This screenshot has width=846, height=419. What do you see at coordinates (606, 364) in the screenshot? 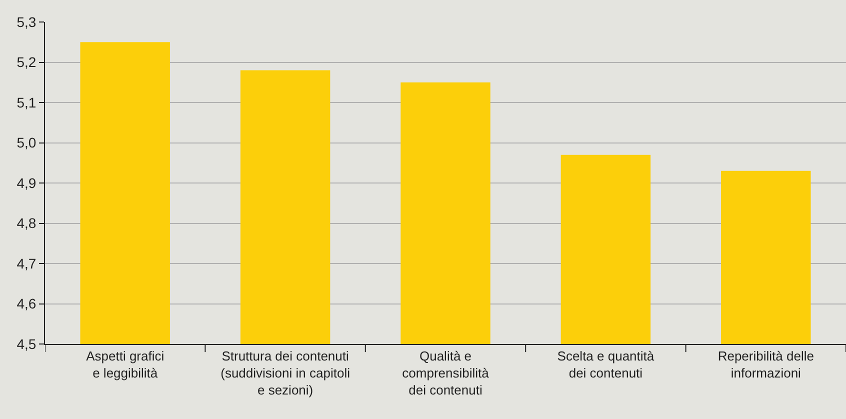
I see `x-tick-label: Scelta e quantità dei contenuti` at bounding box center [606, 364].